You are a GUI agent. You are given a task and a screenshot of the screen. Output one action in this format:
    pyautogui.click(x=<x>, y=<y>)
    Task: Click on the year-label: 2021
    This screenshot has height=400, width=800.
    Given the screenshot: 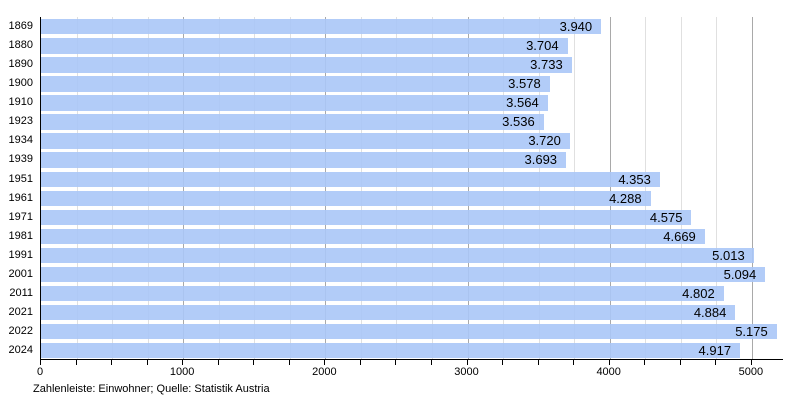 What is the action you would take?
    pyautogui.click(x=20, y=311)
    